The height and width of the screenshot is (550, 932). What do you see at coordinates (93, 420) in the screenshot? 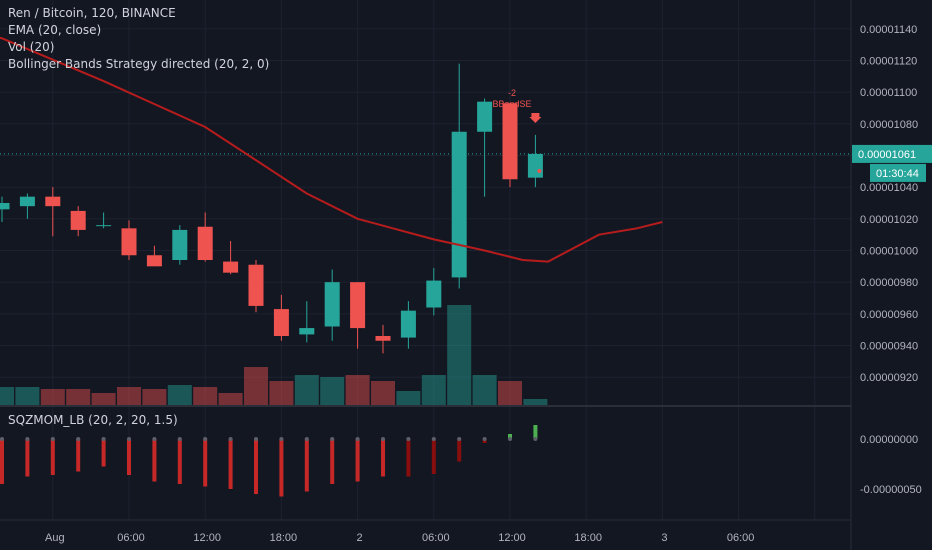
I see `indicator-legend: SQZMOM_LB (20, 2, 20, 1.5)` at bounding box center [93, 420].